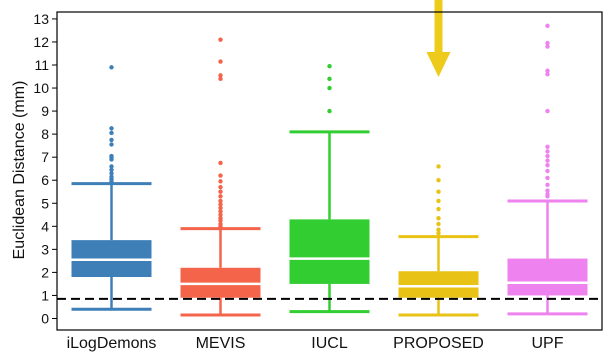 Image resolution: width=611 pixels, height=353 pixels. I want to click on box-proposed, so click(438, 240).